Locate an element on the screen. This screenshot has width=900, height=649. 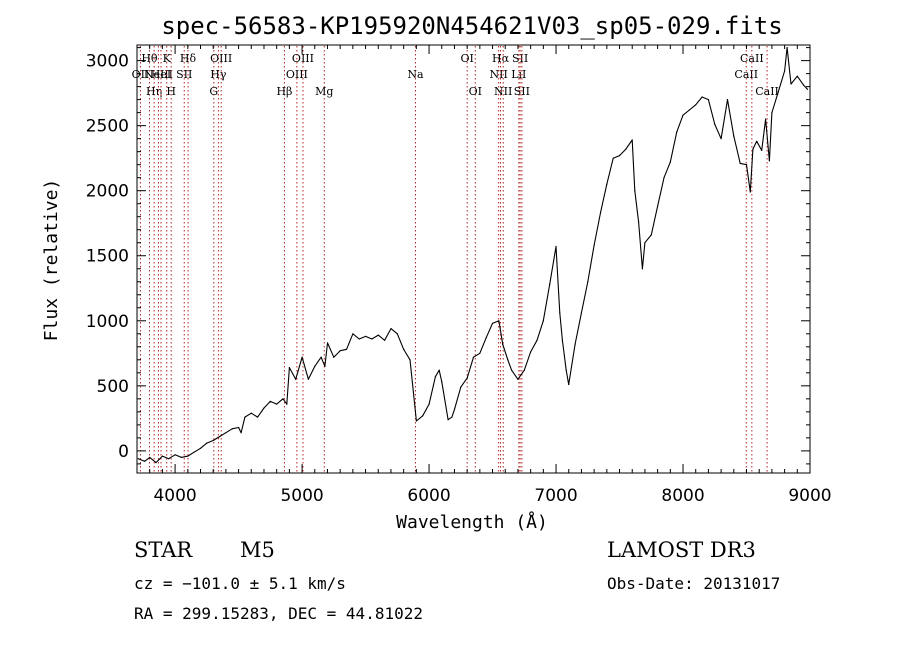
line-label: Hβ is located at coordinates (284, 91).